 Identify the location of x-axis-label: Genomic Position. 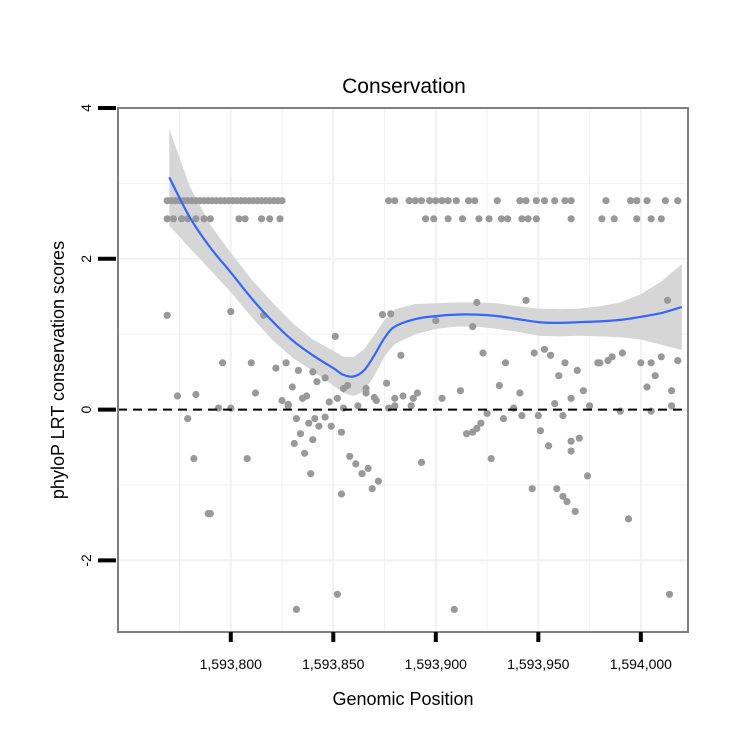
(402, 699).